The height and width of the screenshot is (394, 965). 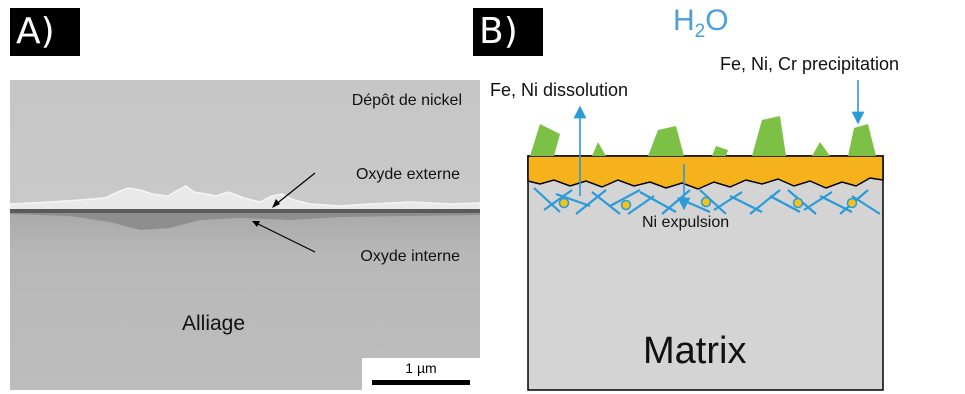 What do you see at coordinates (285, 237) in the screenshot?
I see `internal-oxide-arrow` at bounding box center [285, 237].